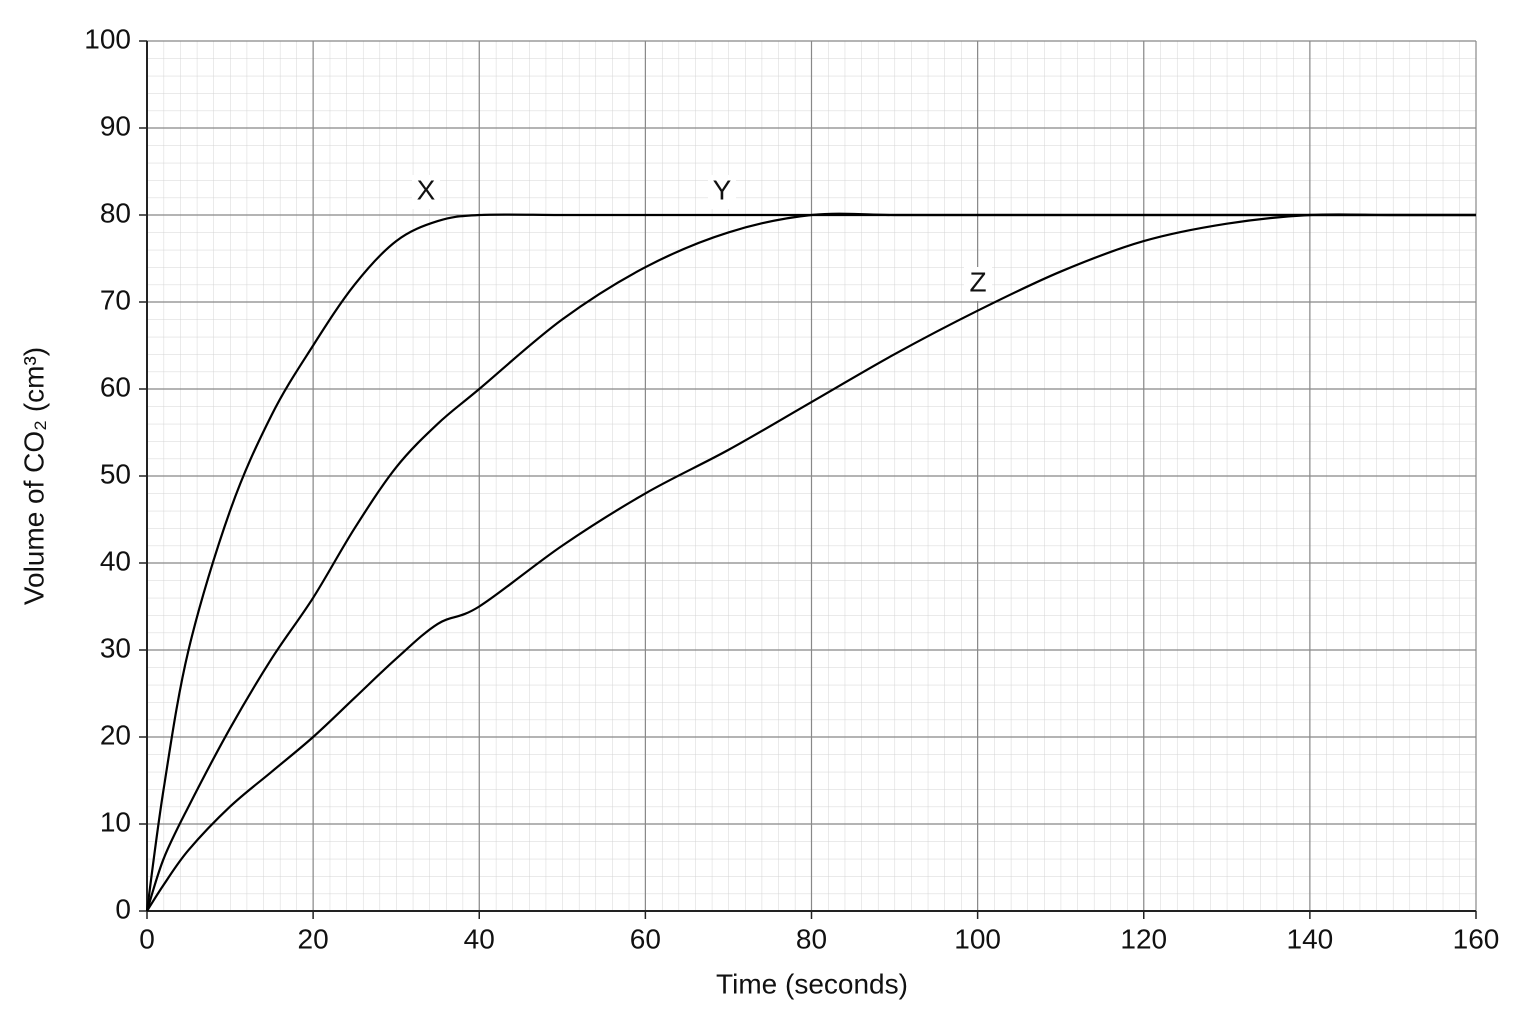 The image size is (1536, 1024). Describe the element at coordinates (115, 125) in the screenshot. I see `y-tick-label: 90` at that location.